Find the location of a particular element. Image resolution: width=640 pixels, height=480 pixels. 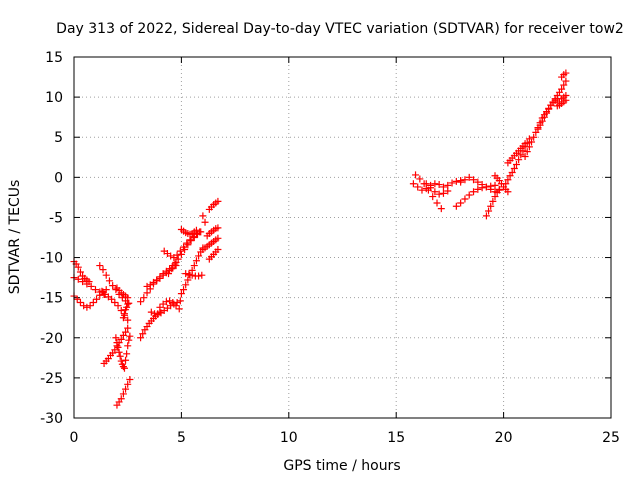

x-tick-label: 20 is located at coordinates (504, 438).